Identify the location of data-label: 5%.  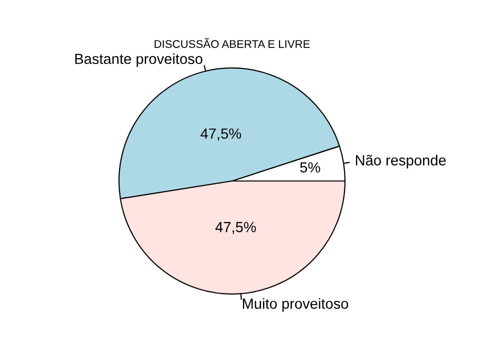
(310, 167).